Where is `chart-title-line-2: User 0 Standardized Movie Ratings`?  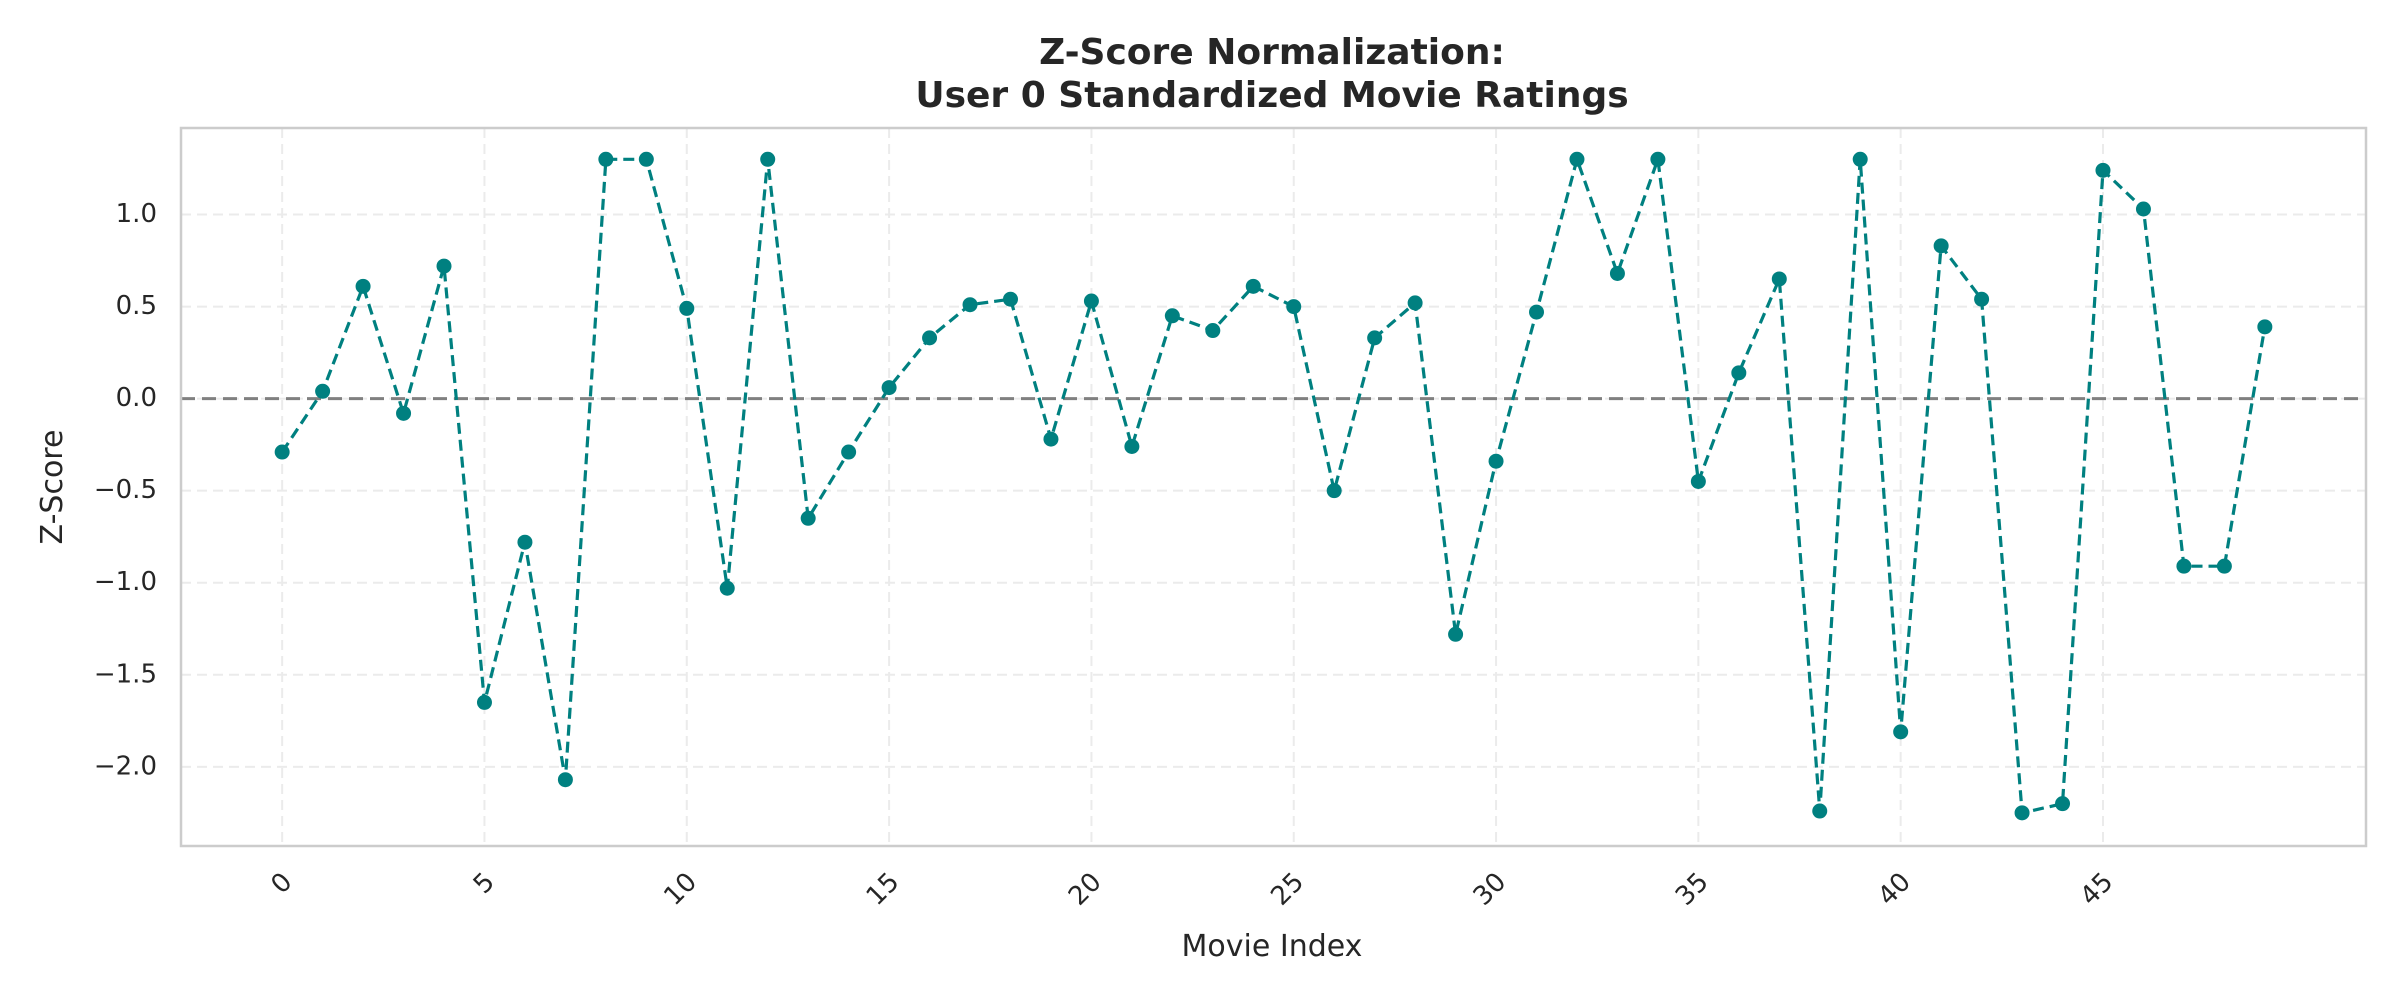
chart-title-line-2: User 0 Standardized Movie Ratings is located at coordinates (1271, 95).